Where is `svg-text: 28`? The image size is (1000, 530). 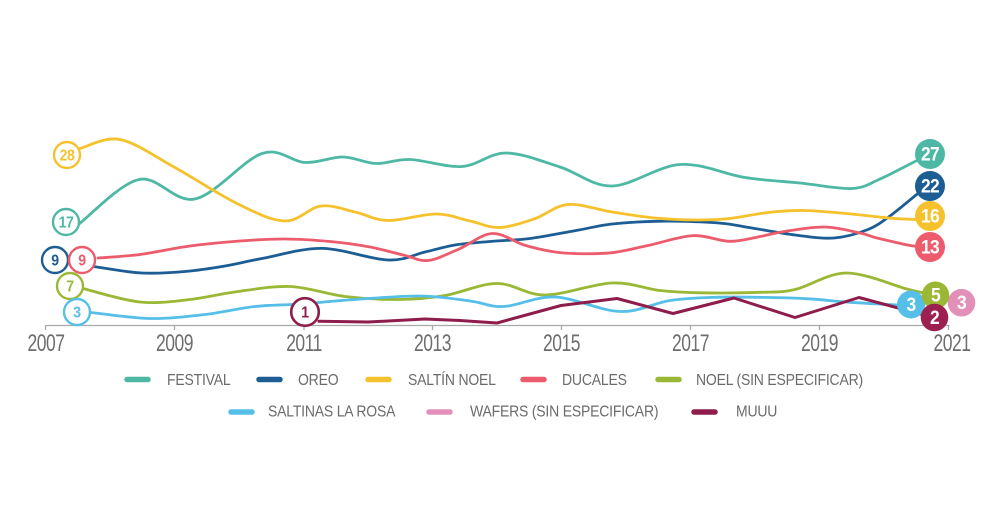 svg-text: 28 is located at coordinates (67, 155).